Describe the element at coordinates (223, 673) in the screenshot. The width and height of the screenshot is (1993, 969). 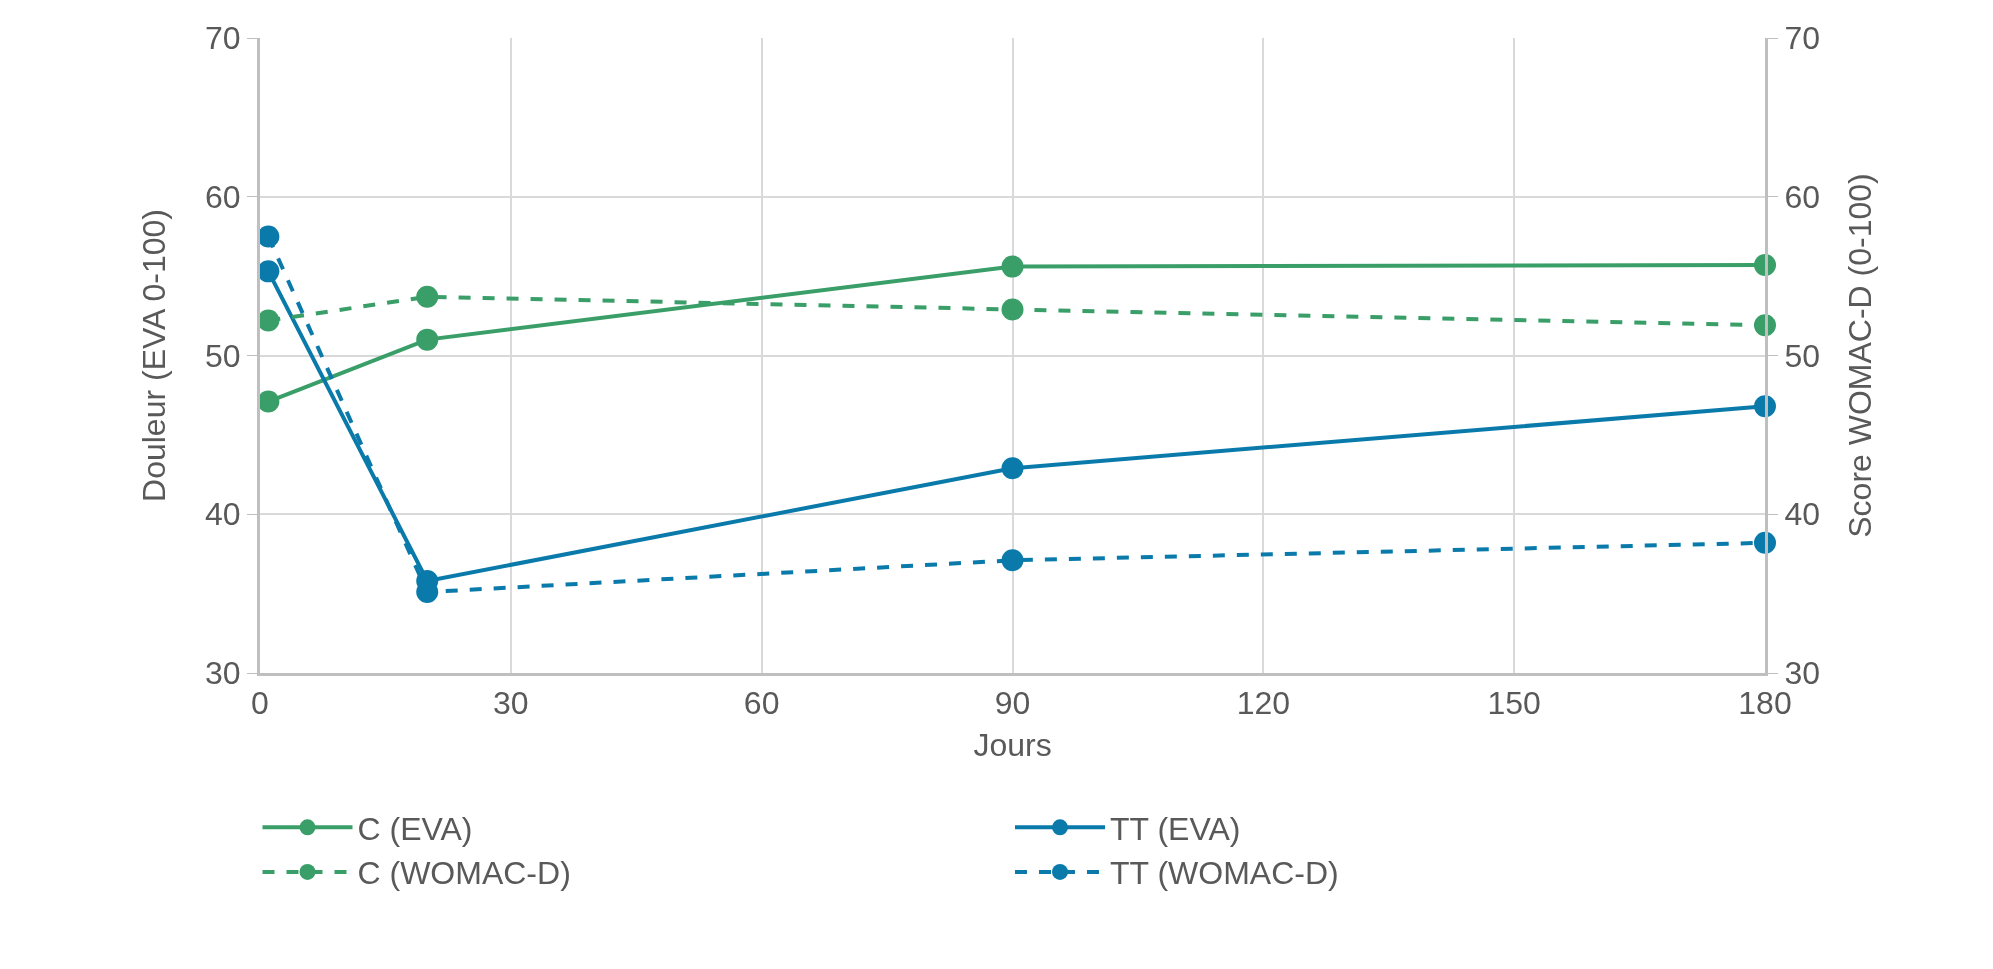
I see `y-tick-label: 30` at that location.